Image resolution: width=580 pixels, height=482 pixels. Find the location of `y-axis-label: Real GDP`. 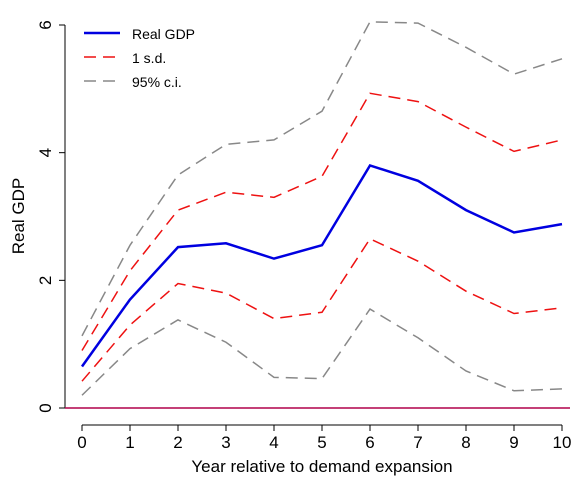

y-axis-label: Real GDP is located at coordinates (18, 216).